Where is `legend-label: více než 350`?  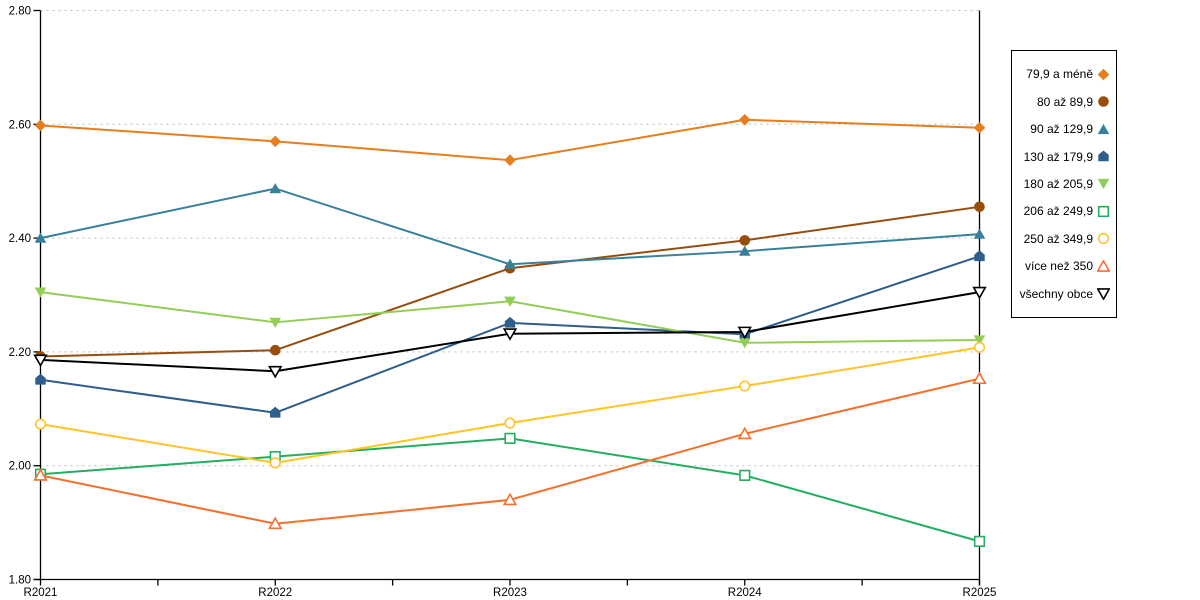
legend-label: více než 350 is located at coordinates (1058, 266).